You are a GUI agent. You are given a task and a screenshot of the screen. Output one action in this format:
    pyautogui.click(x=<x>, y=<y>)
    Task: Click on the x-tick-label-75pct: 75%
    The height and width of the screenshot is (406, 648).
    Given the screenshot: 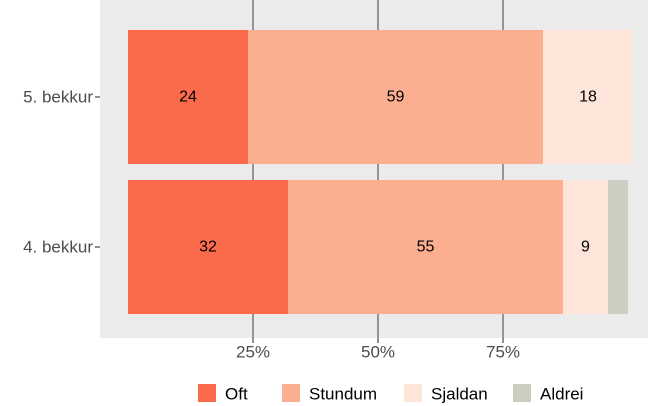 What is the action you would take?
    pyautogui.click(x=503, y=352)
    